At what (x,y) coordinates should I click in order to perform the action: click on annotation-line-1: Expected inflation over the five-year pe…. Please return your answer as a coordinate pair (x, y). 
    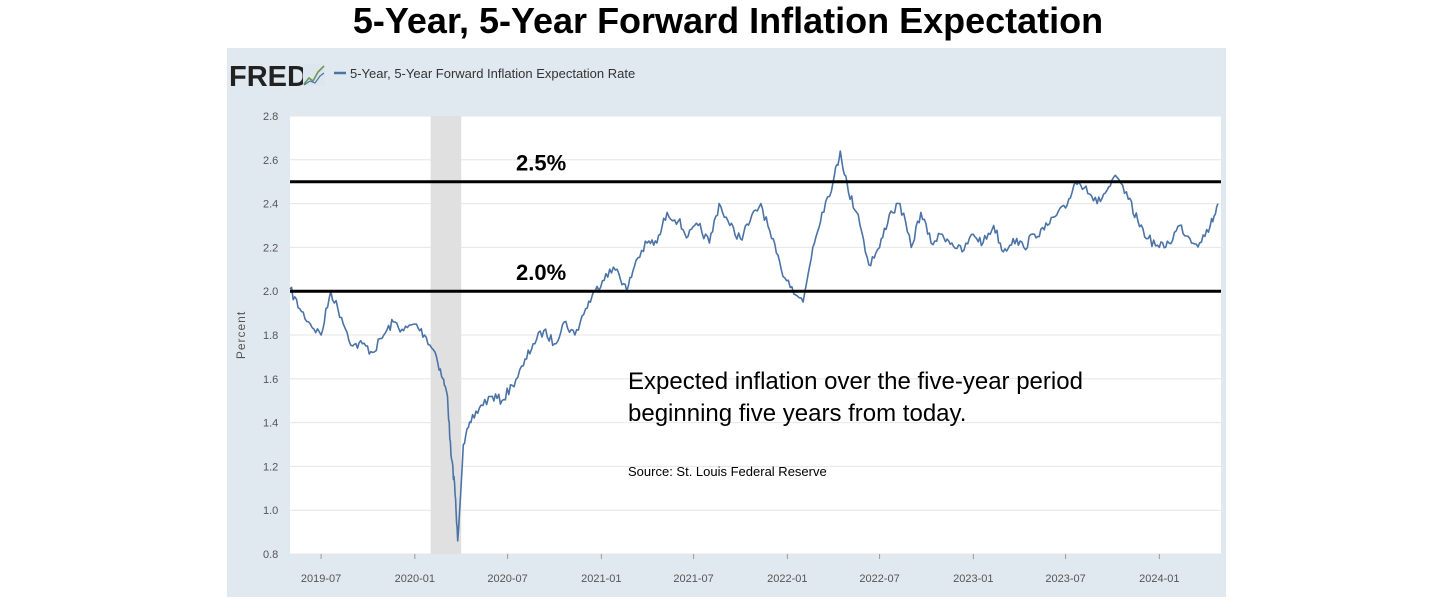
    Looking at the image, I should click on (855, 381).